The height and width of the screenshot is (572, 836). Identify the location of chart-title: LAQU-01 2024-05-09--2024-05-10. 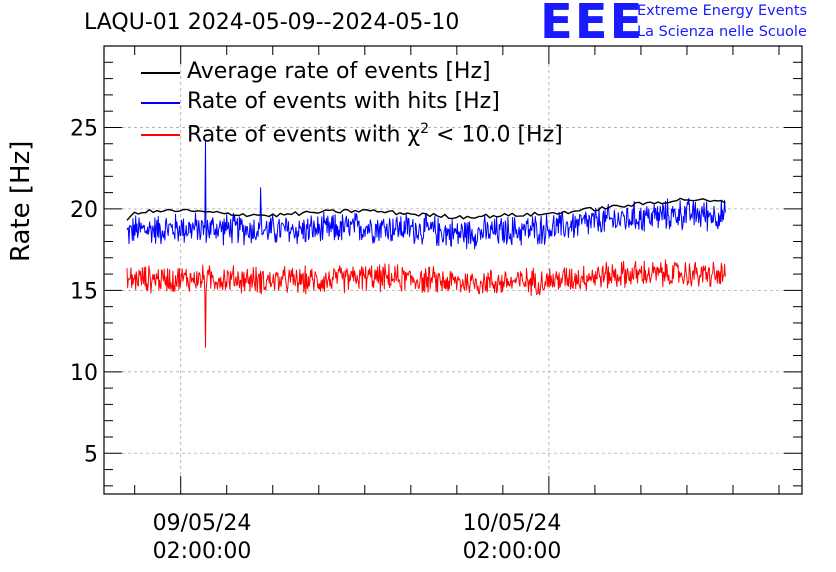
(272, 22).